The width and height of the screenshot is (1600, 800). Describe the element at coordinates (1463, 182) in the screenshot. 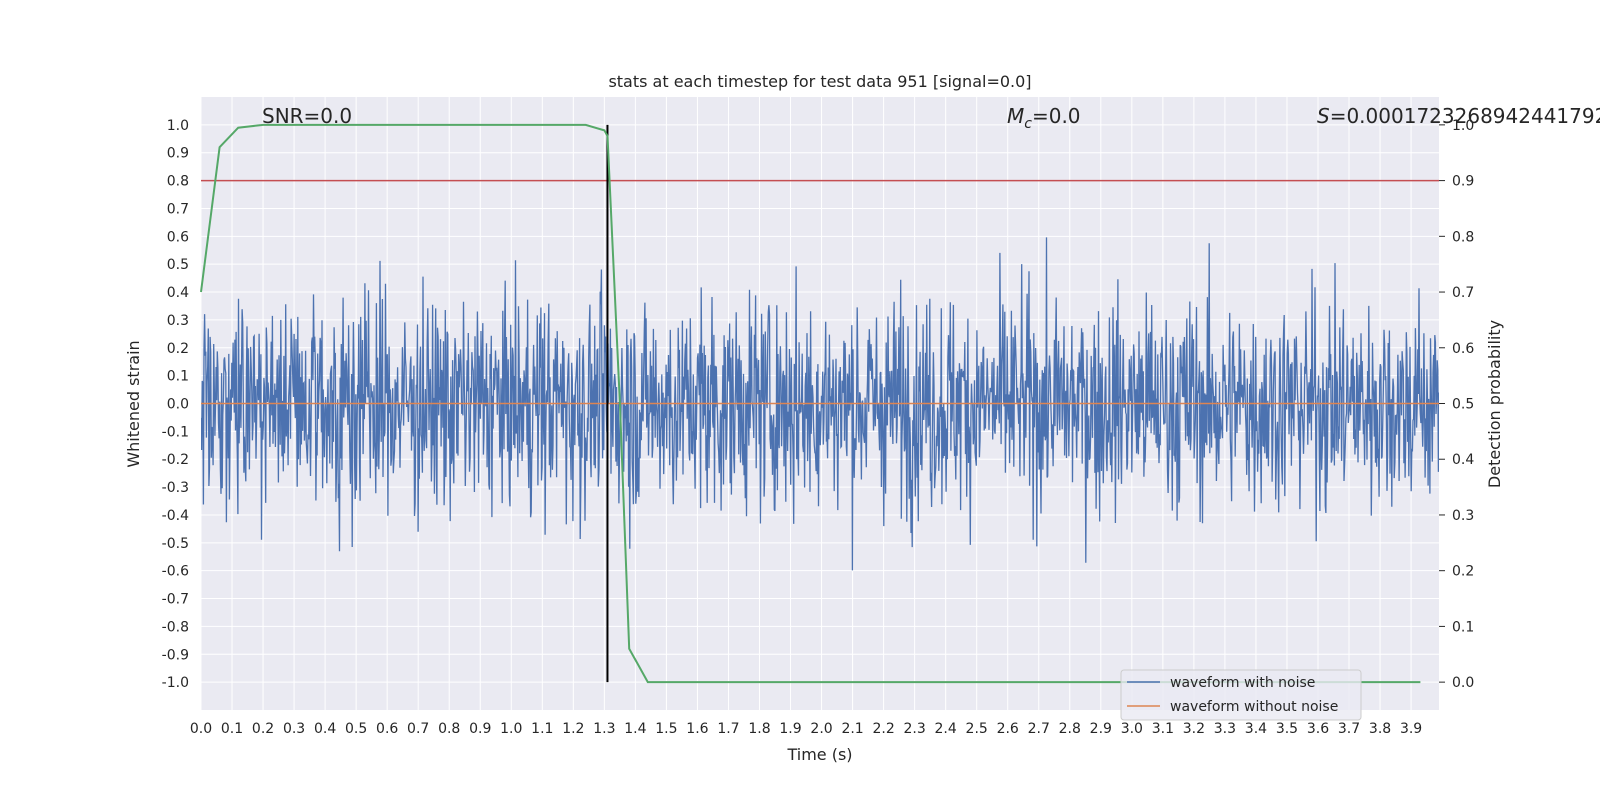

I see `y2-tick-label: 0.9` at that location.